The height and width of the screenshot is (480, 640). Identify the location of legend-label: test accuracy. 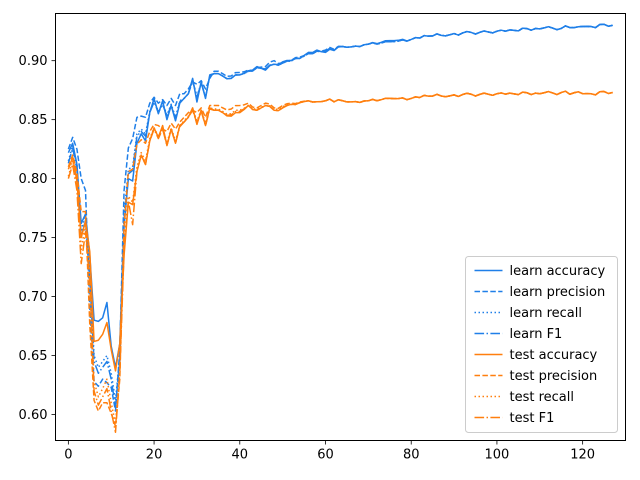
(554, 355).